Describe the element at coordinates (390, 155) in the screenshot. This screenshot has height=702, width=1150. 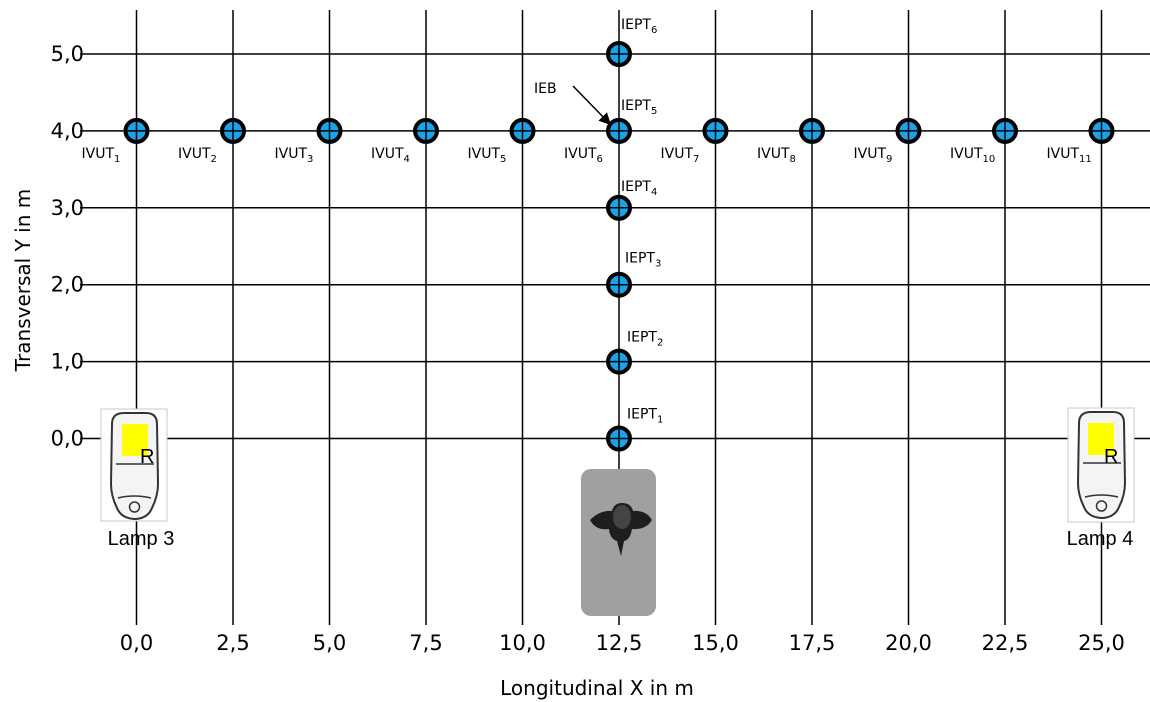
I see `vut-label: IVUT4` at that location.